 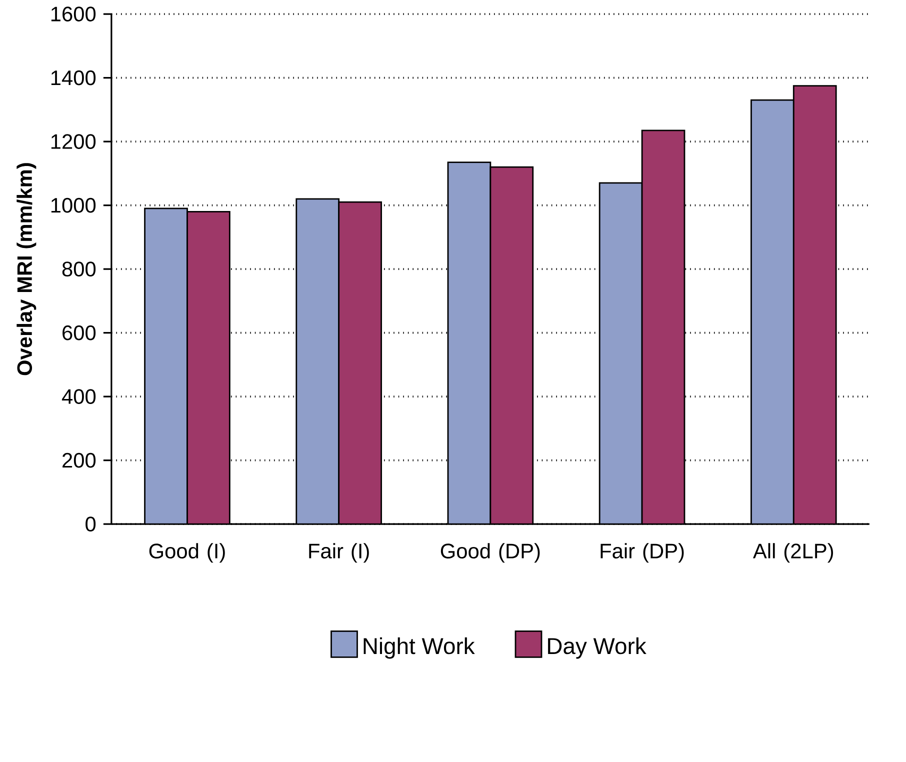 I want to click on x-tick-label: Good (I), so click(x=187, y=553).